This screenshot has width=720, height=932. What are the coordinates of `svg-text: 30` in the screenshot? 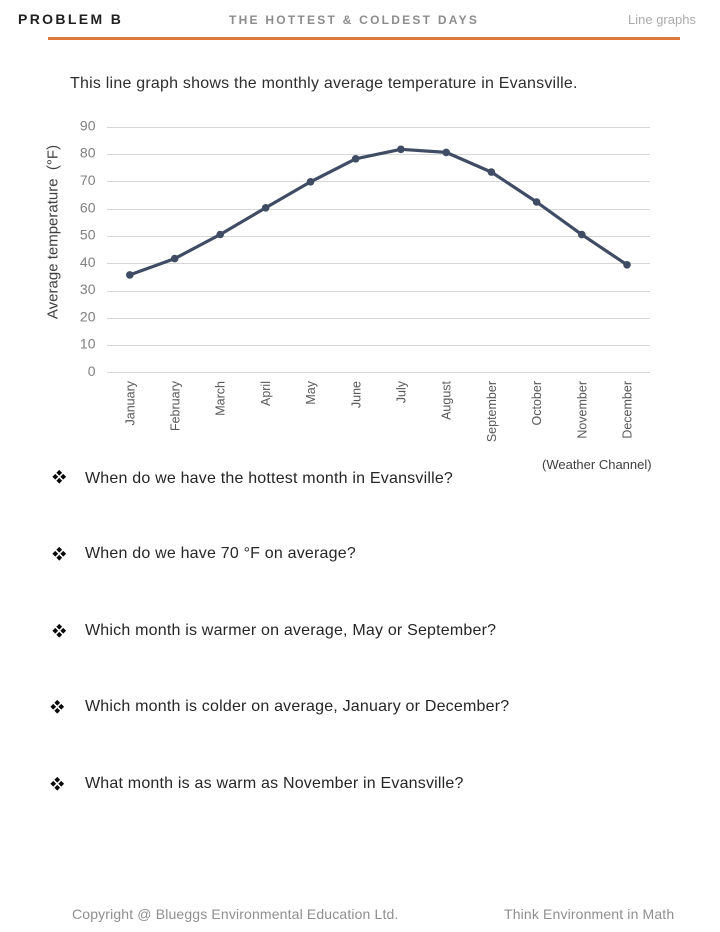 It's located at (88, 289).